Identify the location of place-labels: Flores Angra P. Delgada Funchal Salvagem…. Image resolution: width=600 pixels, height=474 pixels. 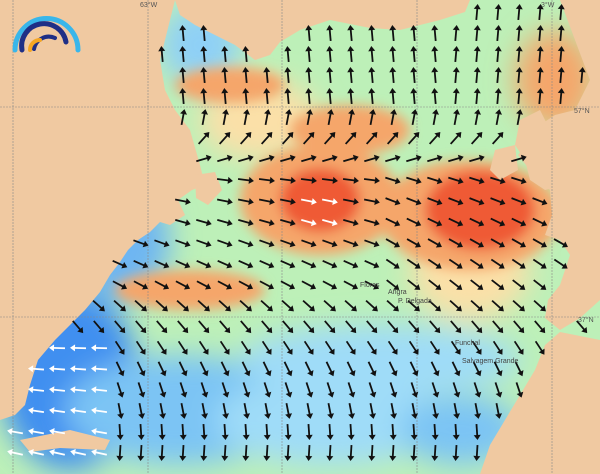
(439, 323).